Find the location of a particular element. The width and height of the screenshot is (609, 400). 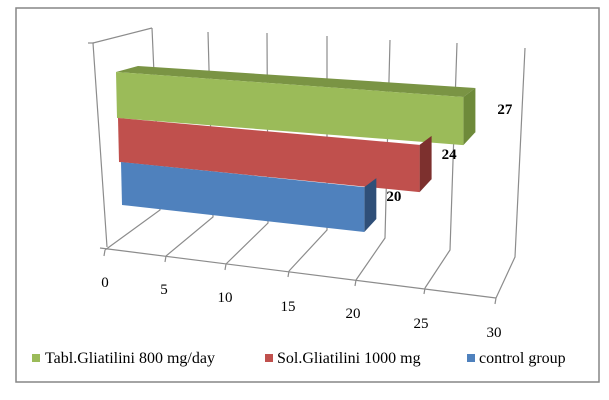

x-tick-label: 15 is located at coordinates (288, 307).